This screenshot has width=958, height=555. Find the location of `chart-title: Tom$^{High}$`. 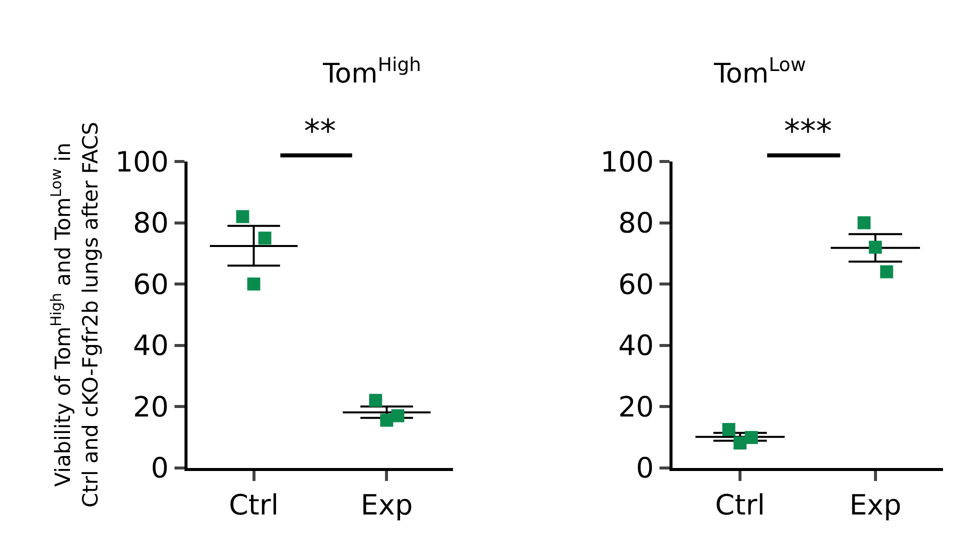

chart-title: Tom$^{High}$ is located at coordinates (372, 72).